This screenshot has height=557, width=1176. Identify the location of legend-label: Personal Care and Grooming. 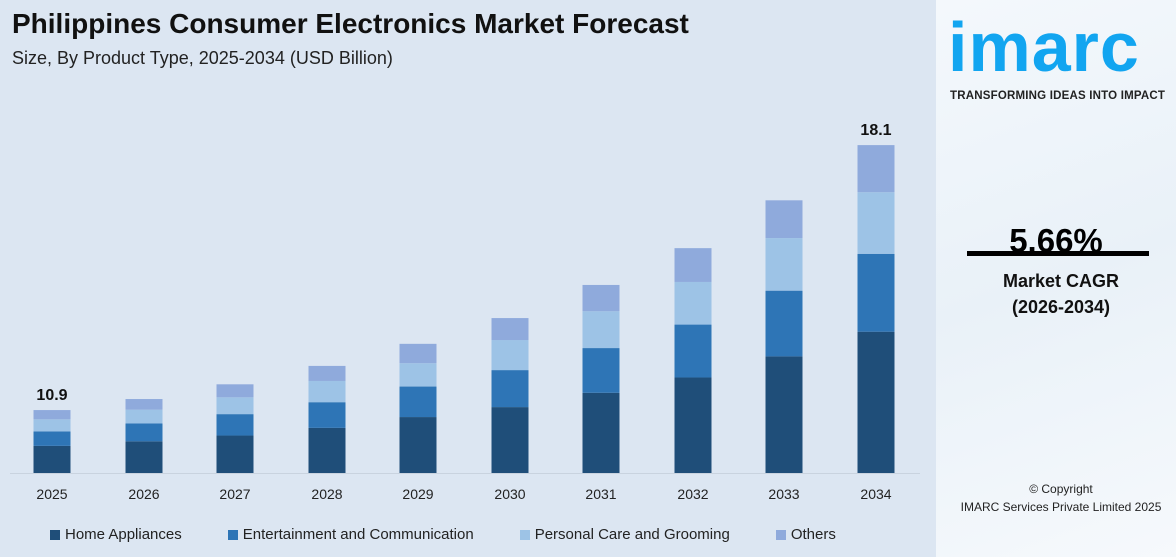
(632, 534).